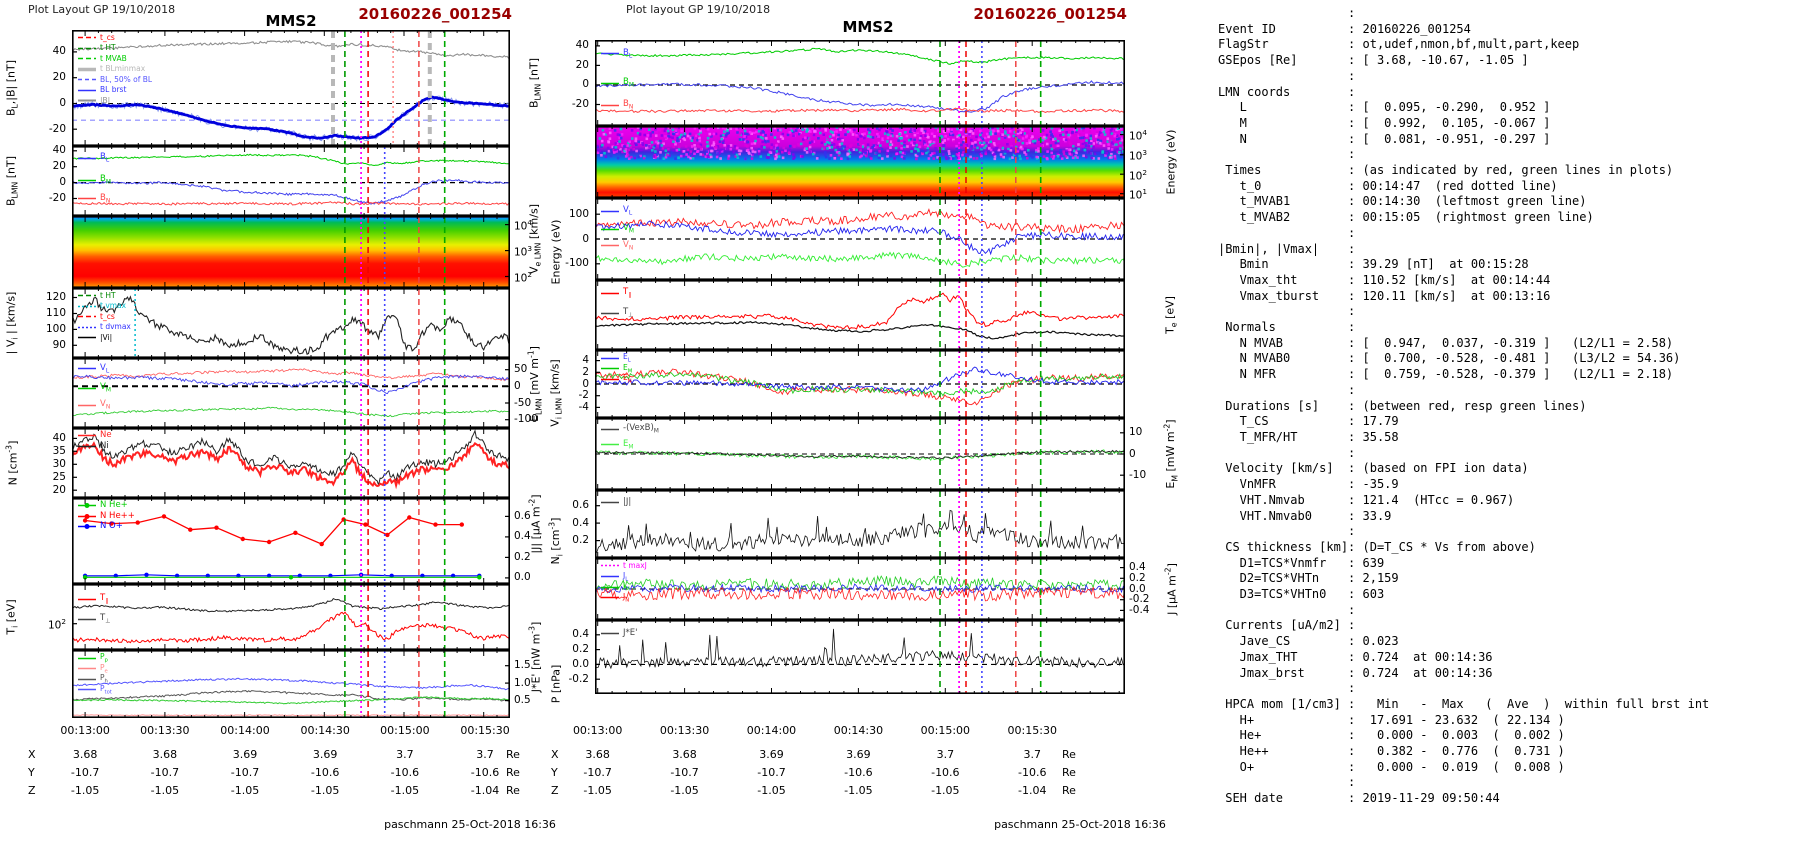 This screenshot has width=1804, height=841. Describe the element at coordinates (85, 754) in the screenshot. I see `xyz-value: 3.68` at that location.